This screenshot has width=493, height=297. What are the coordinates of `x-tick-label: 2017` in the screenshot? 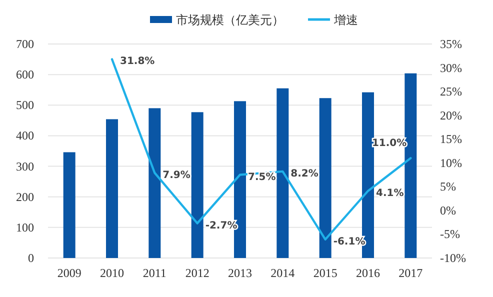 It's located at (410, 273).